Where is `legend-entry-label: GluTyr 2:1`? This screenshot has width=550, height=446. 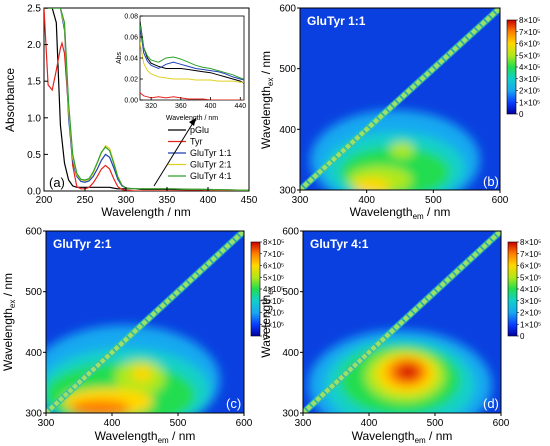
legend-entry-label: GluTyr 2:1 is located at coordinates (211, 165).